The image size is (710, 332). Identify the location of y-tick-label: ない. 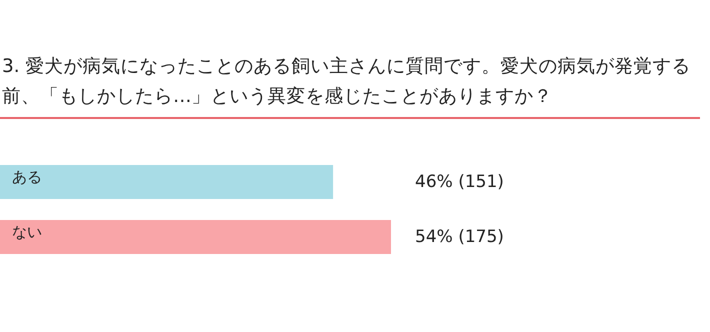
(27, 231).